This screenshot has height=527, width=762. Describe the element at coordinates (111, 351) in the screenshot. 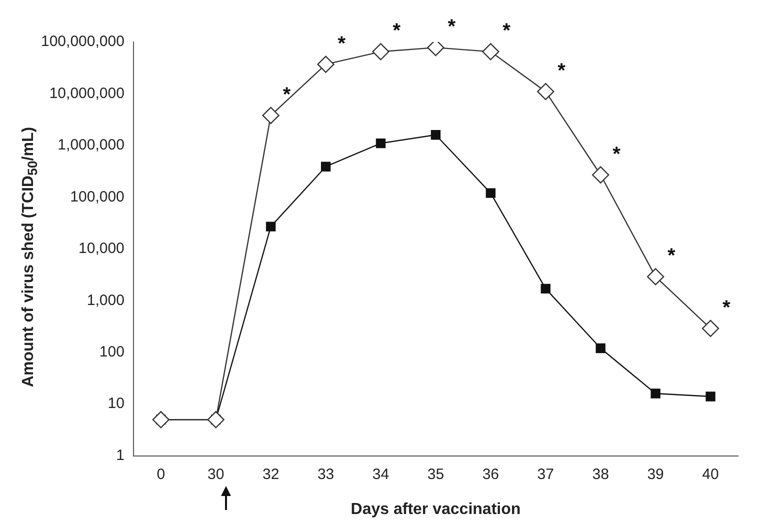

I see `y-tick-label: 100` at that location.